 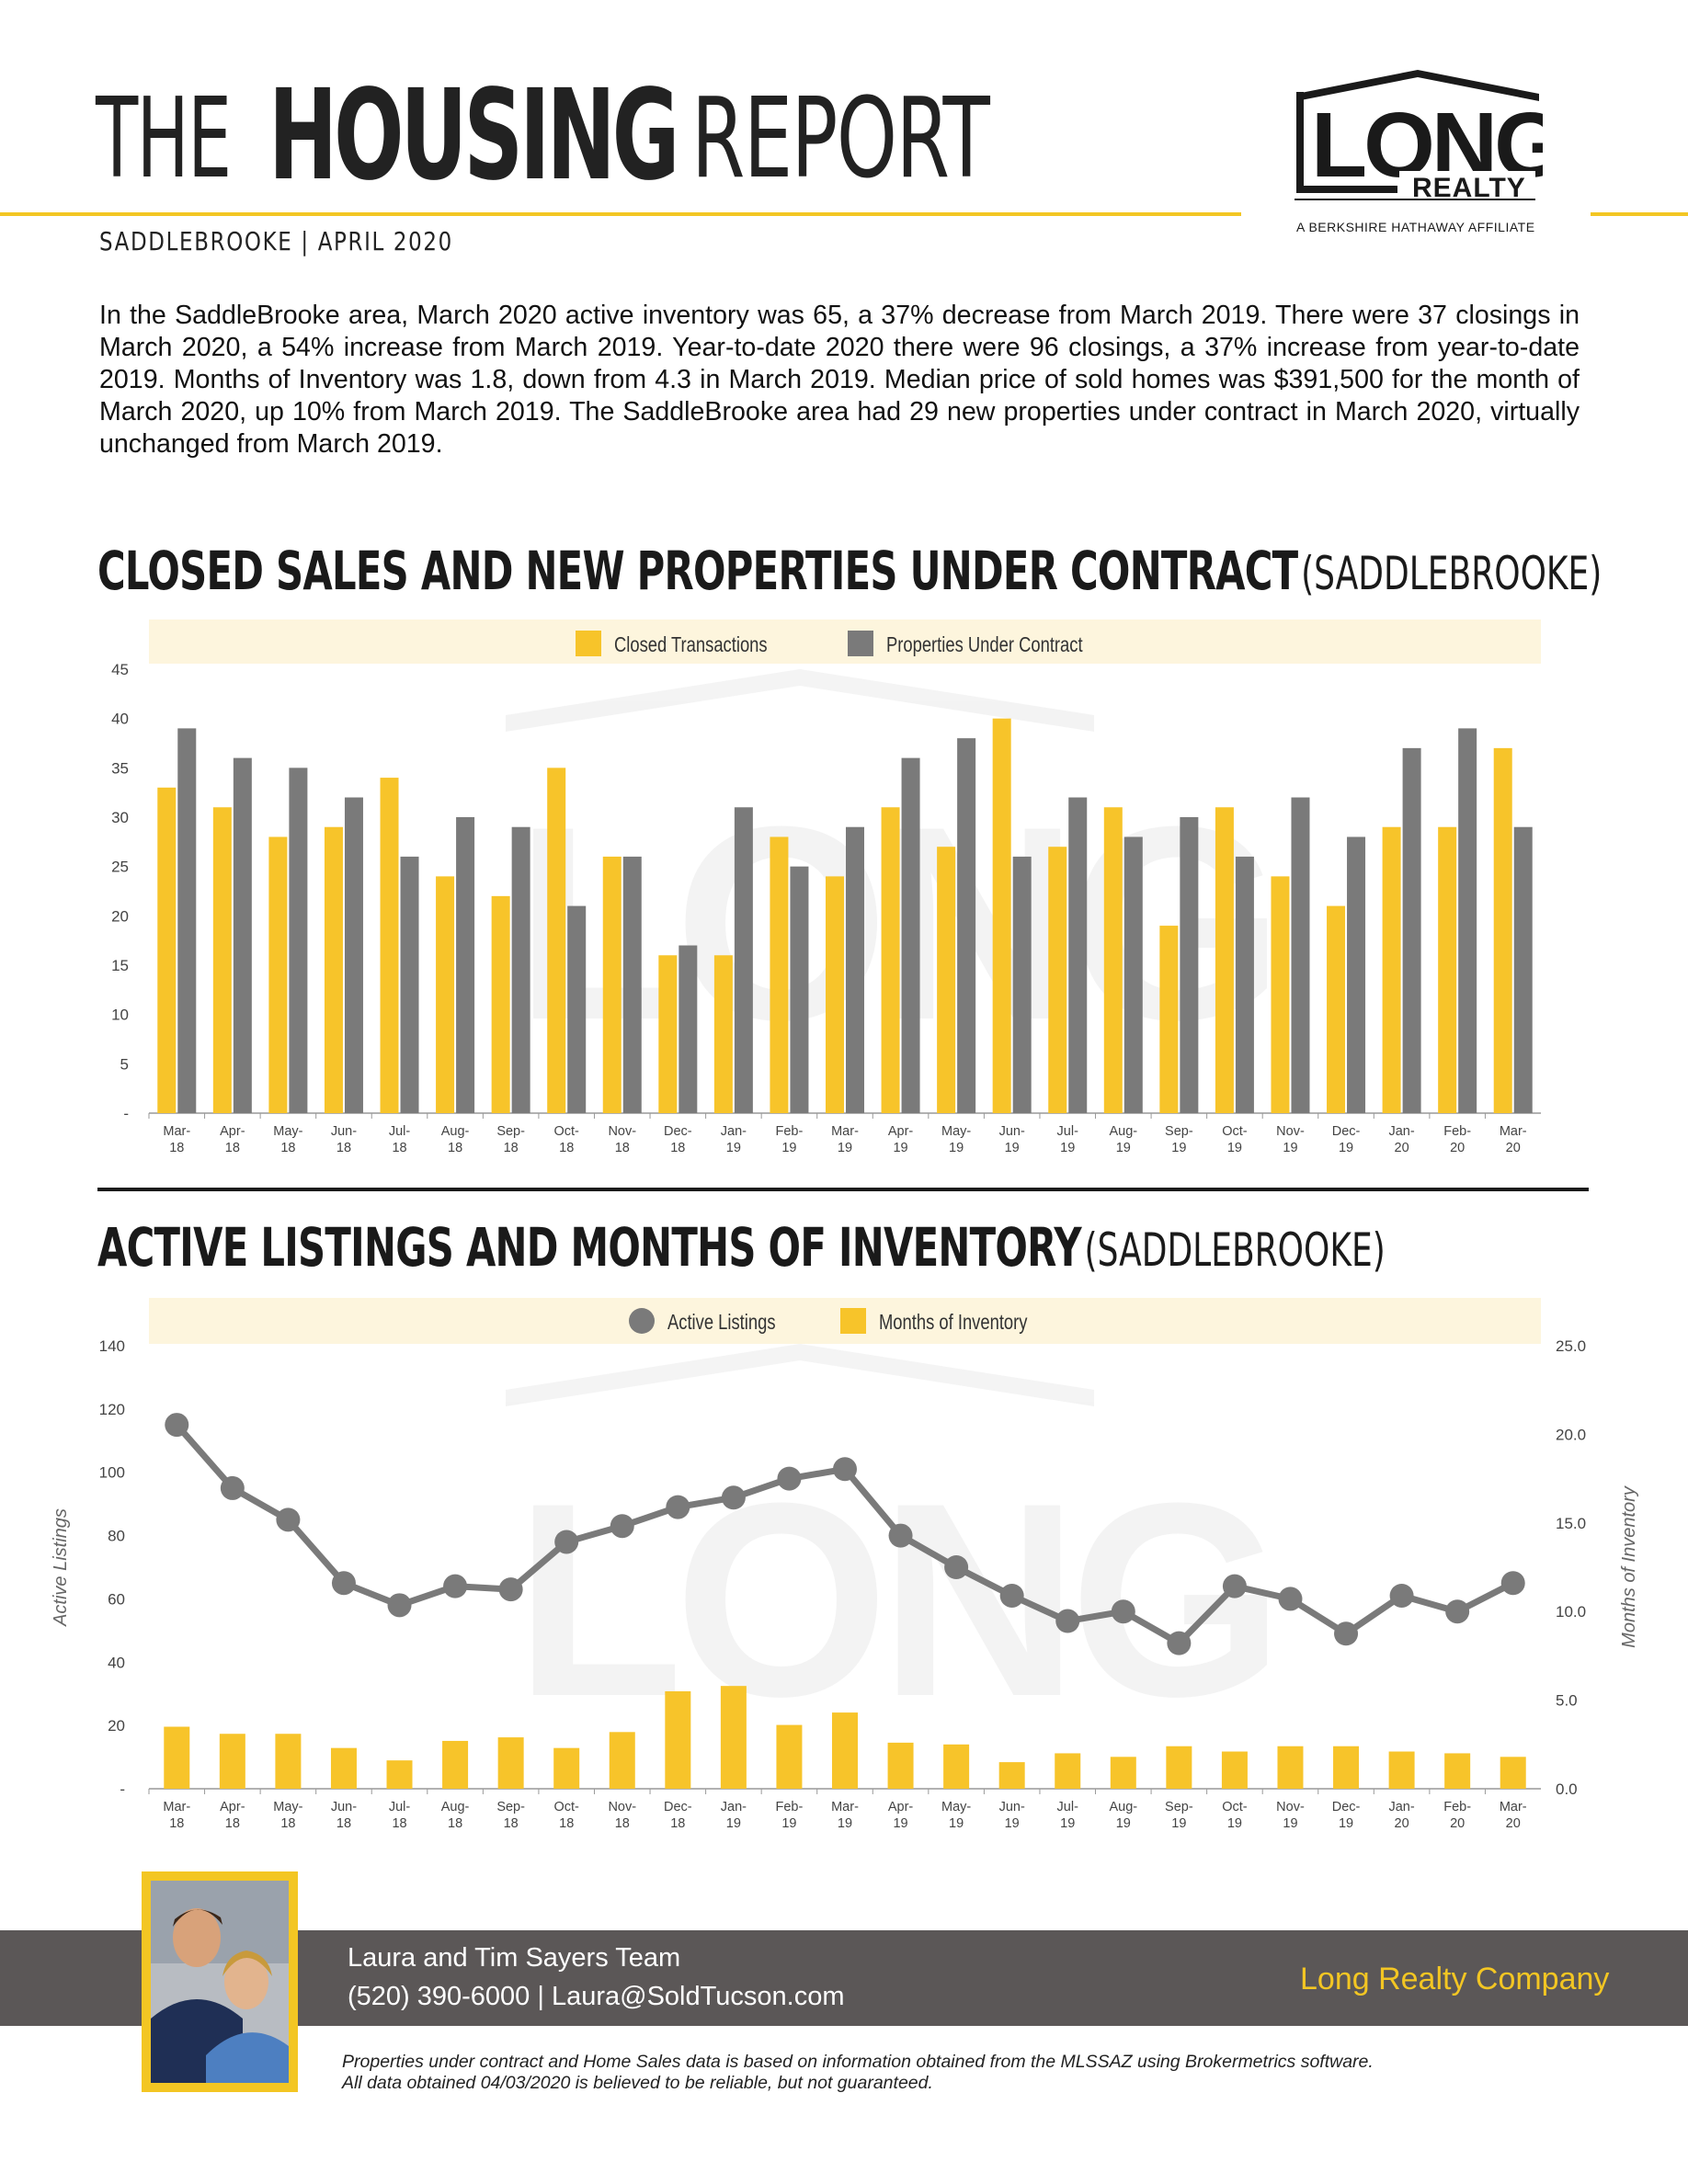 I want to click on section2-title-bold: ACTIVE LISTINGS AND MONTHS OF INVENTORY, so click(x=590, y=1247).